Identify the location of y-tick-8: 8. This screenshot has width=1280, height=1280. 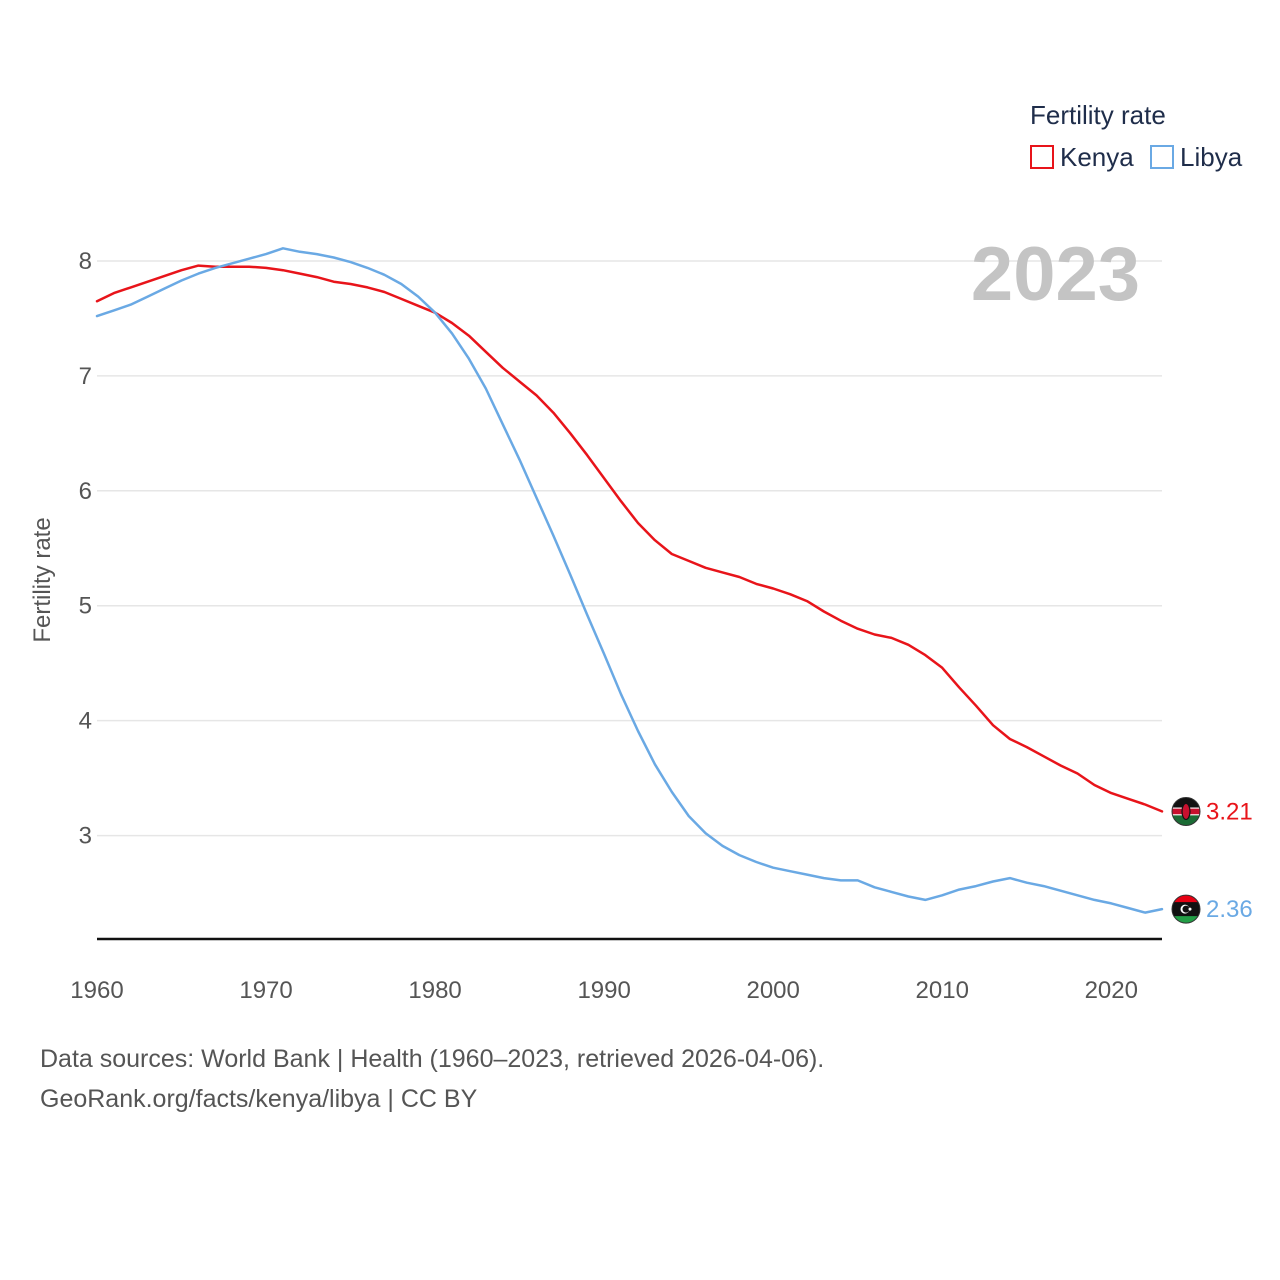
(85, 261).